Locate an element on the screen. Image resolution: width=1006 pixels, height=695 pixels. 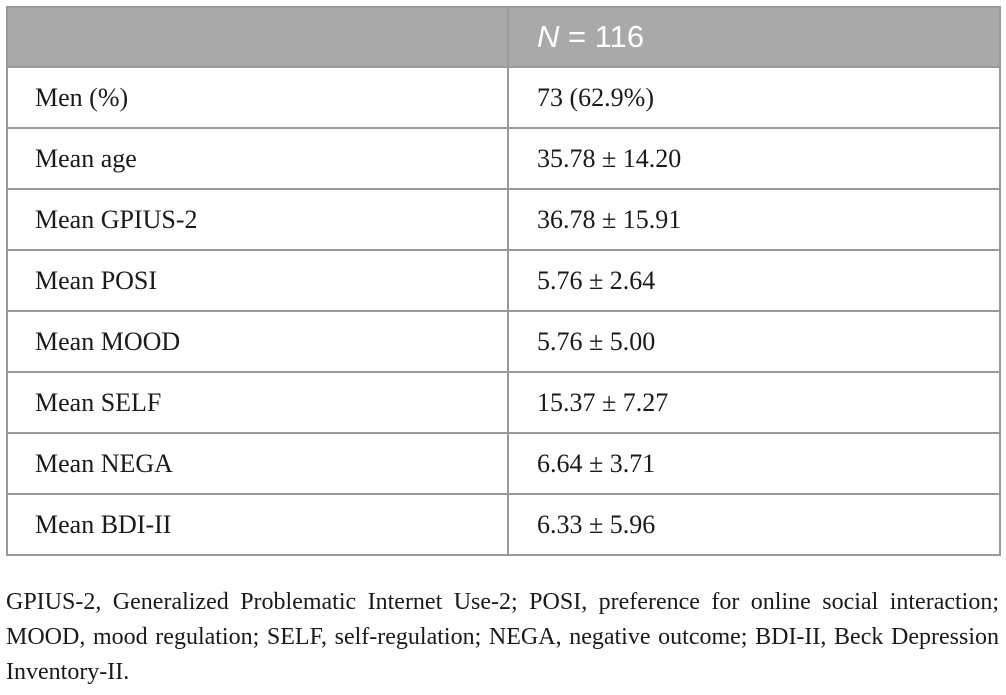
row-label-men: Men (%) is located at coordinates (257, 97).